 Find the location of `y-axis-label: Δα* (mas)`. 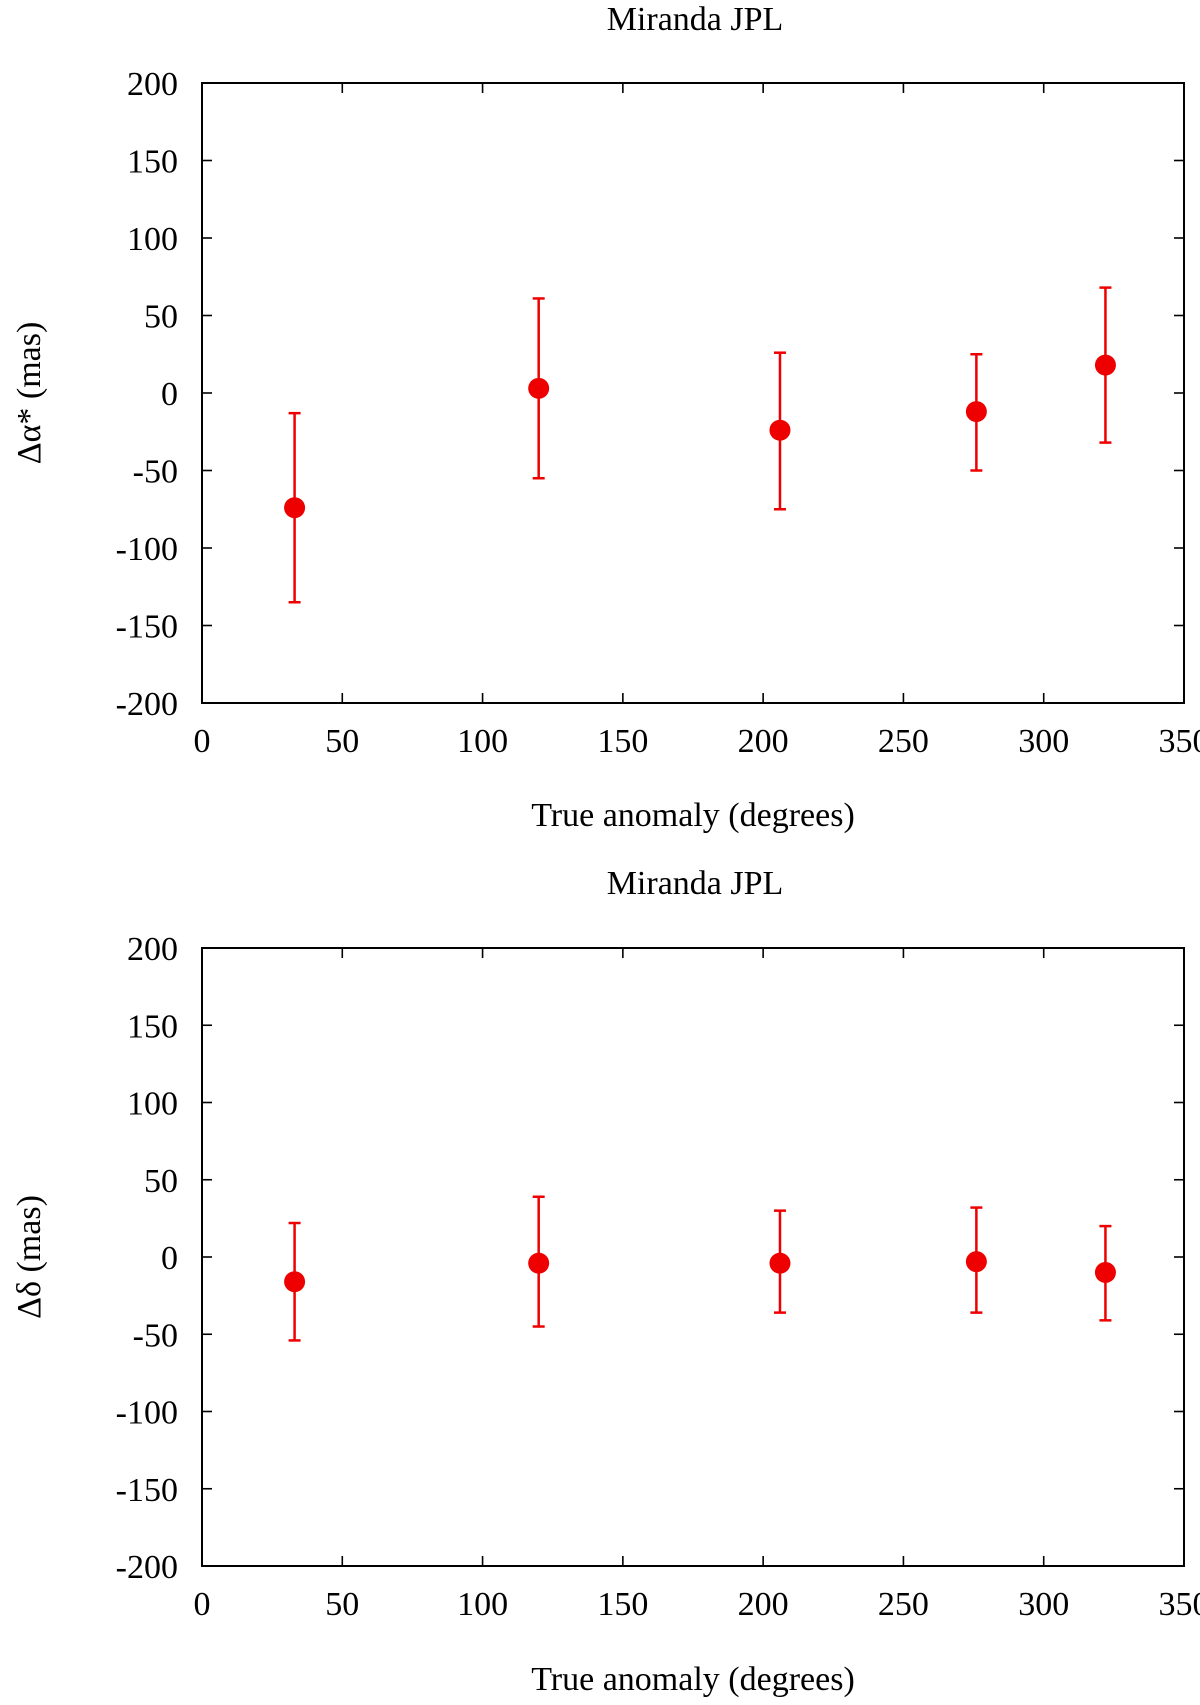

y-axis-label: Δα* (mas) is located at coordinates (29, 393).